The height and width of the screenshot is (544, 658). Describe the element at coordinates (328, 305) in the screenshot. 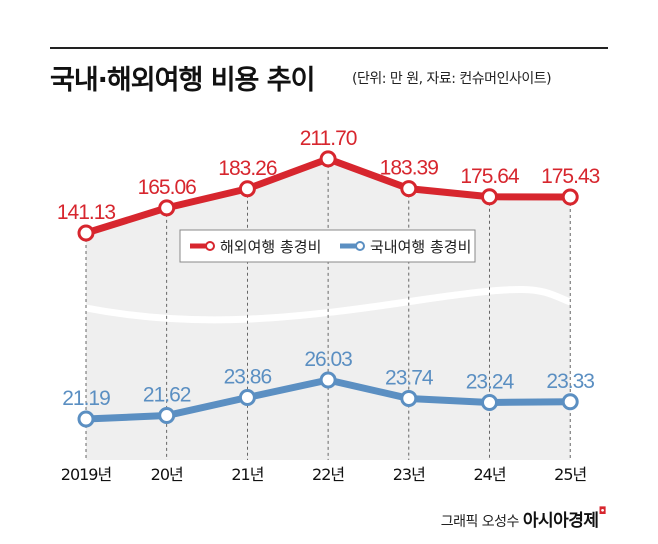

I see `axis-break-band` at that location.